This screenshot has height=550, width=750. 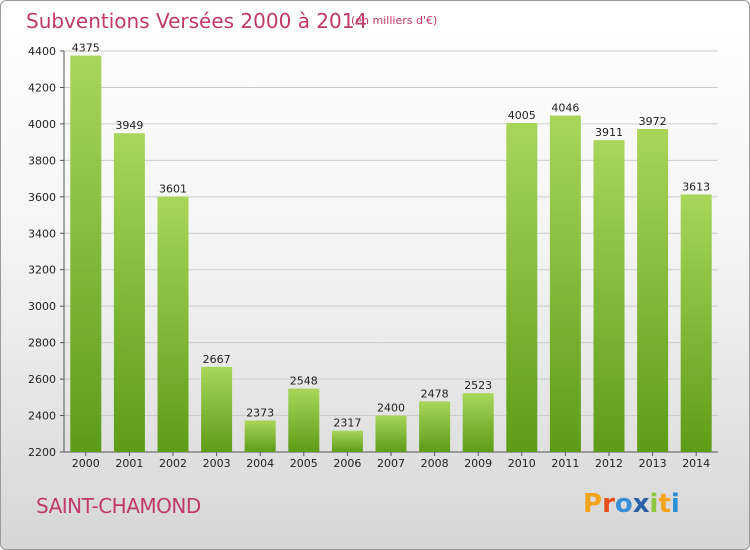 What do you see at coordinates (42, 343) in the screenshot?
I see `y-tick-label: 2800` at bounding box center [42, 343].